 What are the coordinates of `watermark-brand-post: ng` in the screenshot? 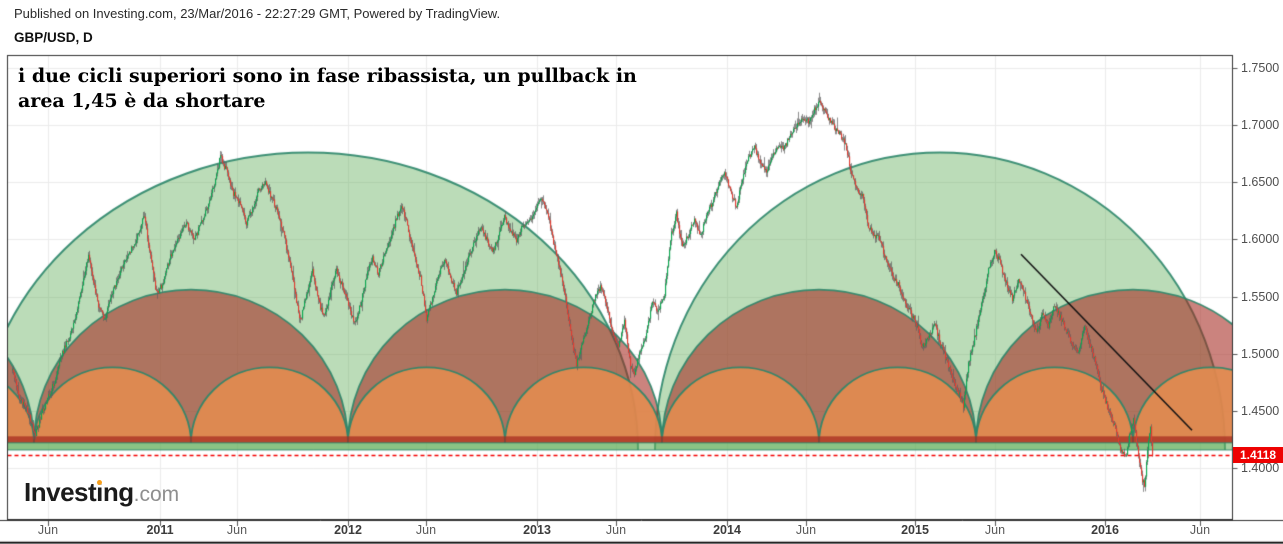 It's located at (118, 492).